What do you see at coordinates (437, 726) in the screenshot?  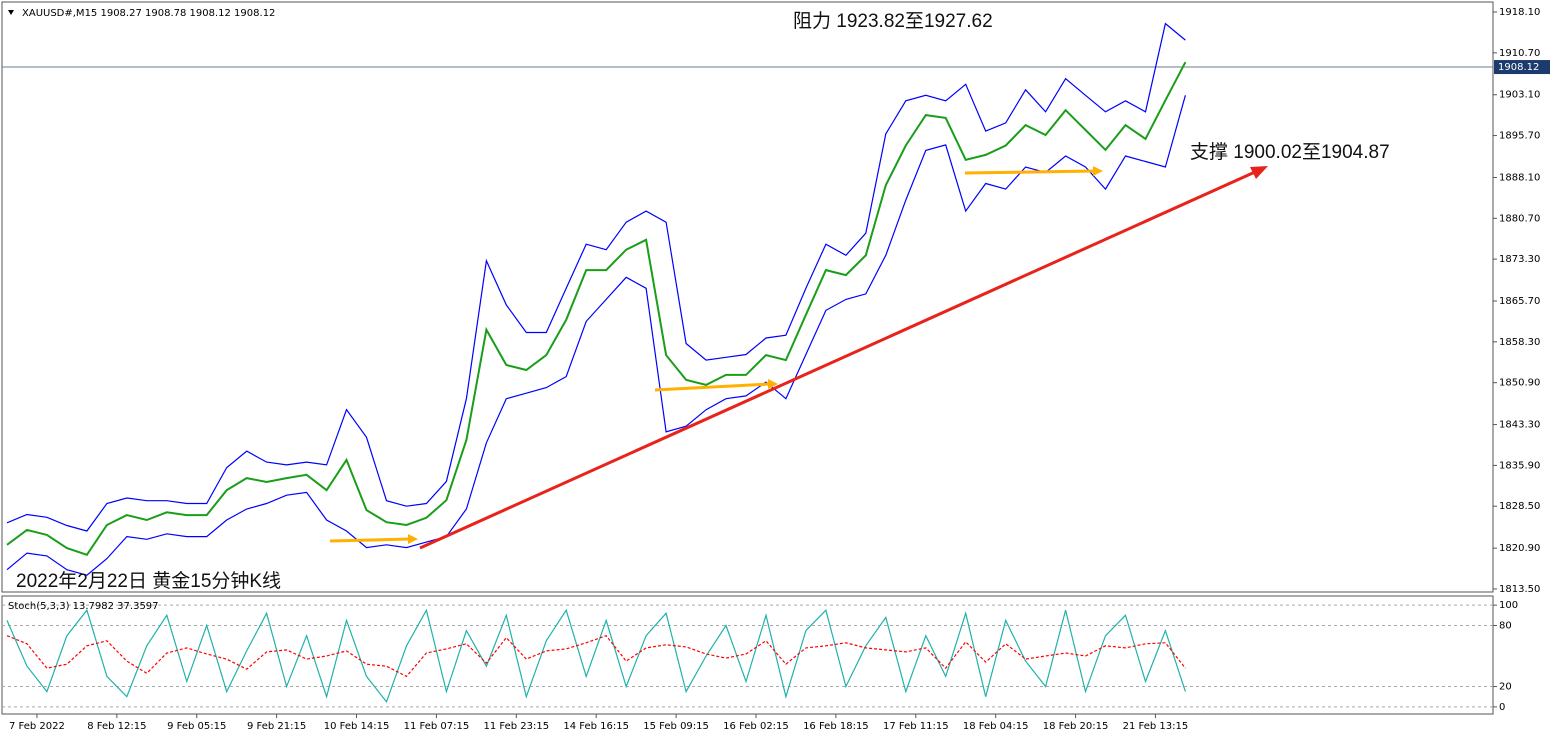 I see `x-tick-label: 11 Feb 07:15` at bounding box center [437, 726].